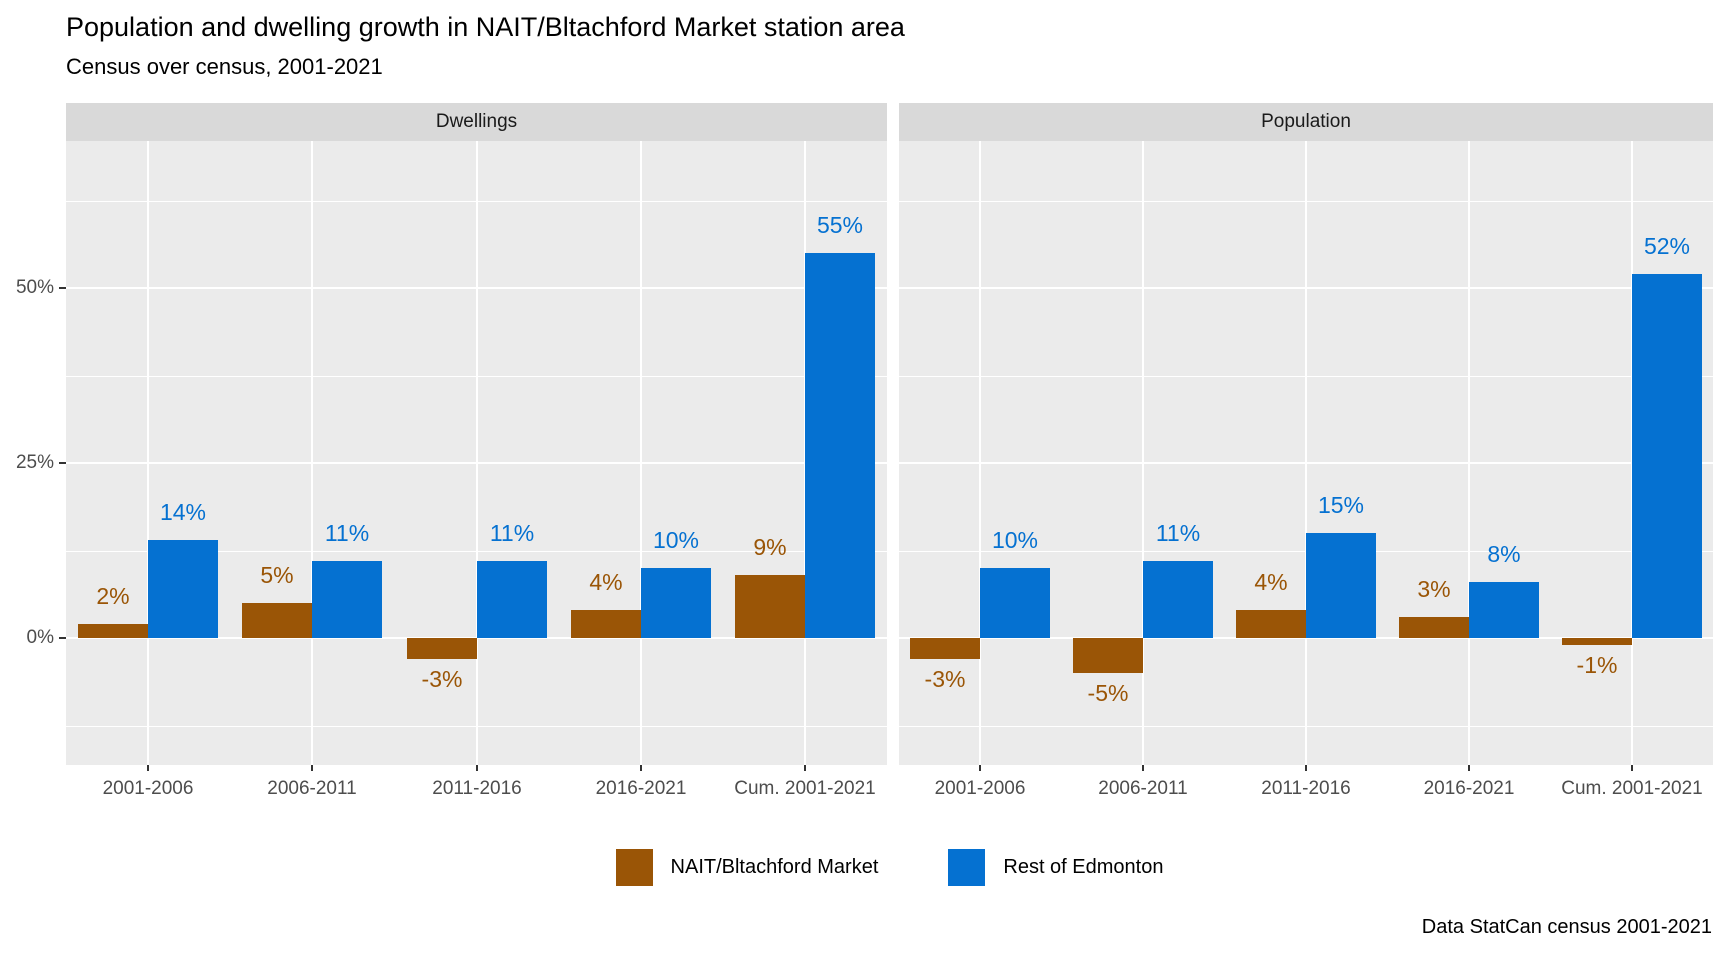 This screenshot has width=1728, height=960. Describe the element at coordinates (1667, 246) in the screenshot. I see `bar-value-label: 52%` at that location.